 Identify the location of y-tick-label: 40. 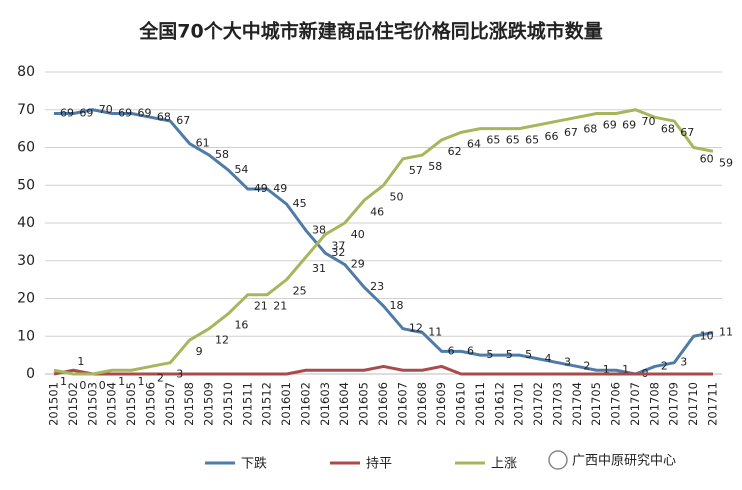
(26, 223).